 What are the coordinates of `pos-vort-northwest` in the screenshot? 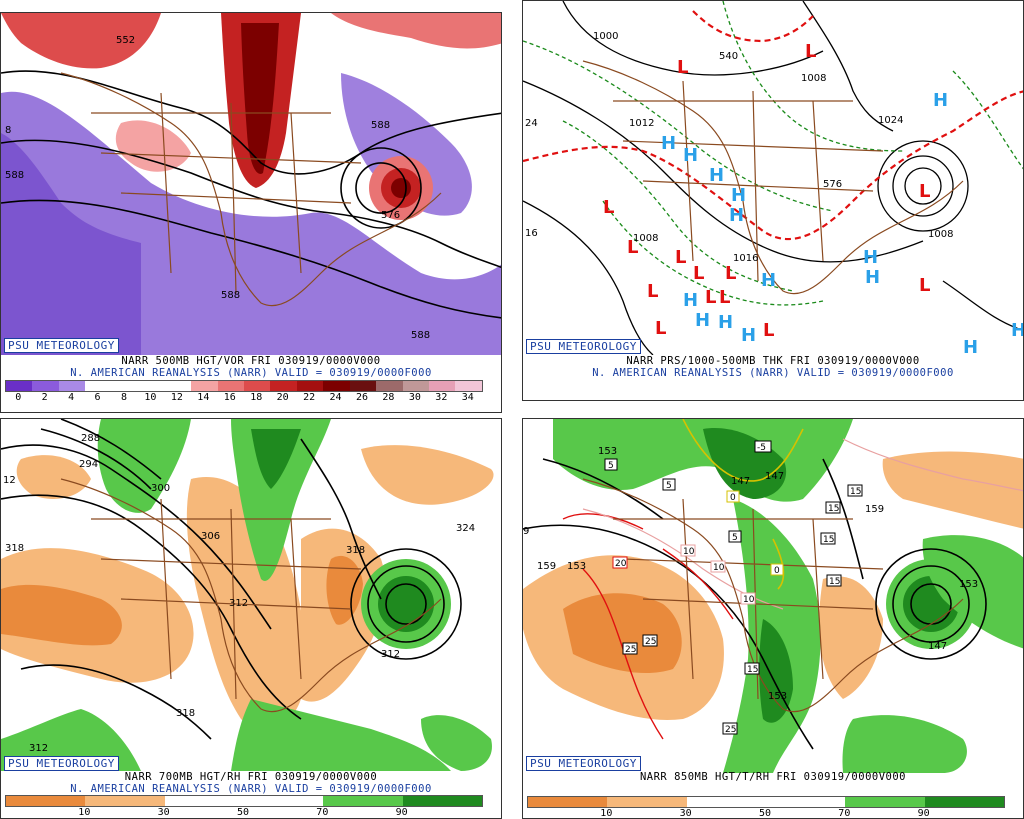 It's located at (81, 41).